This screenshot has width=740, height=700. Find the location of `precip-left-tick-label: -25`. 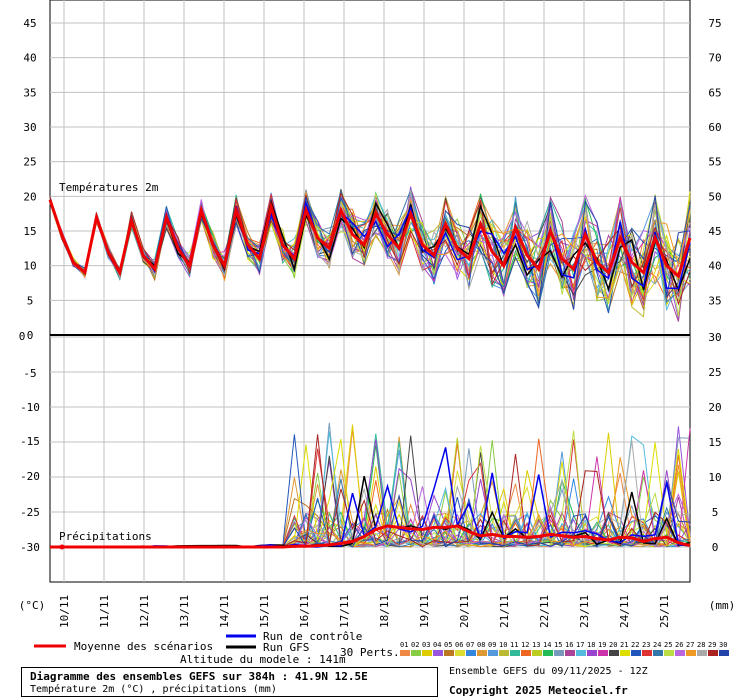

precip-left-tick-label: -25 is located at coordinates (30, 512).